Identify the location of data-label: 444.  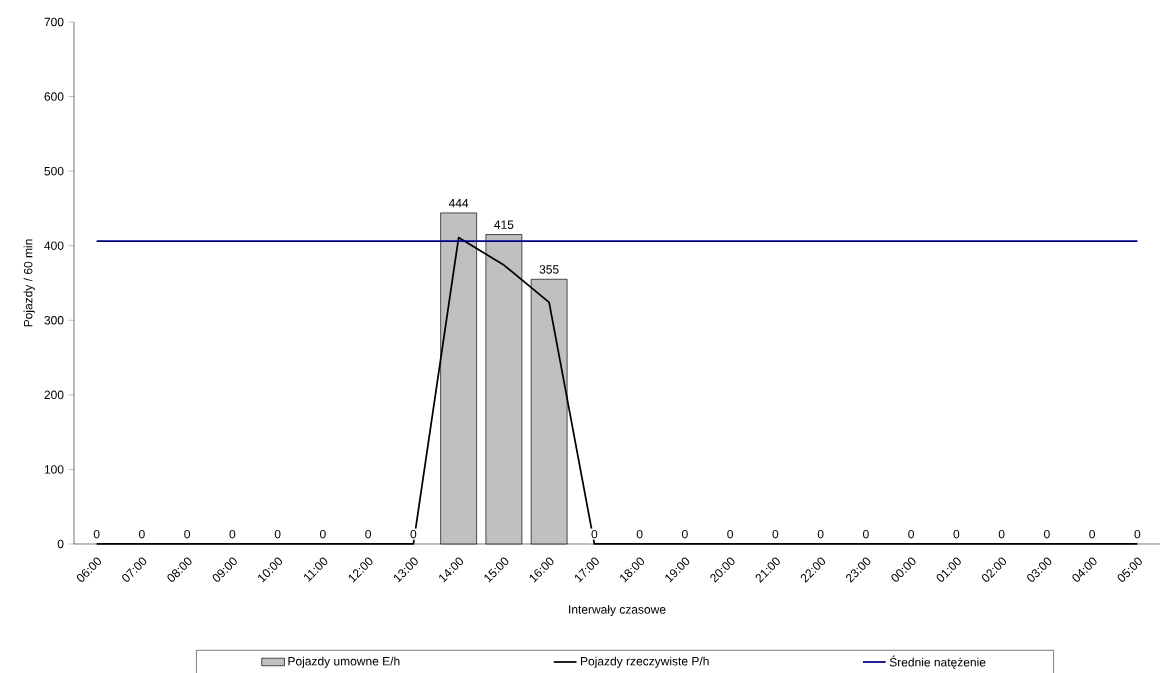
(458, 203).